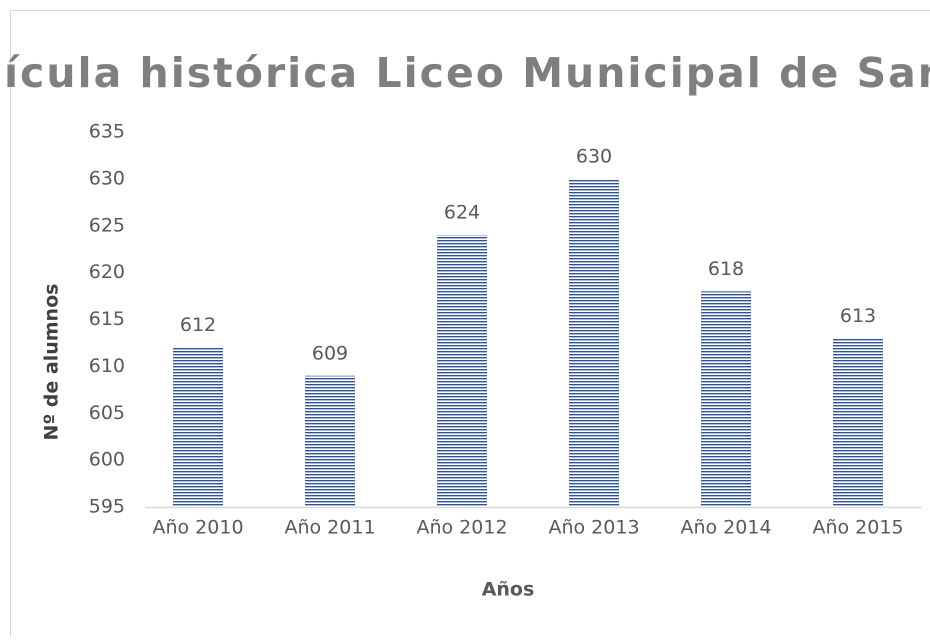 This screenshot has width=930, height=641. I want to click on data-label: 613, so click(858, 316).